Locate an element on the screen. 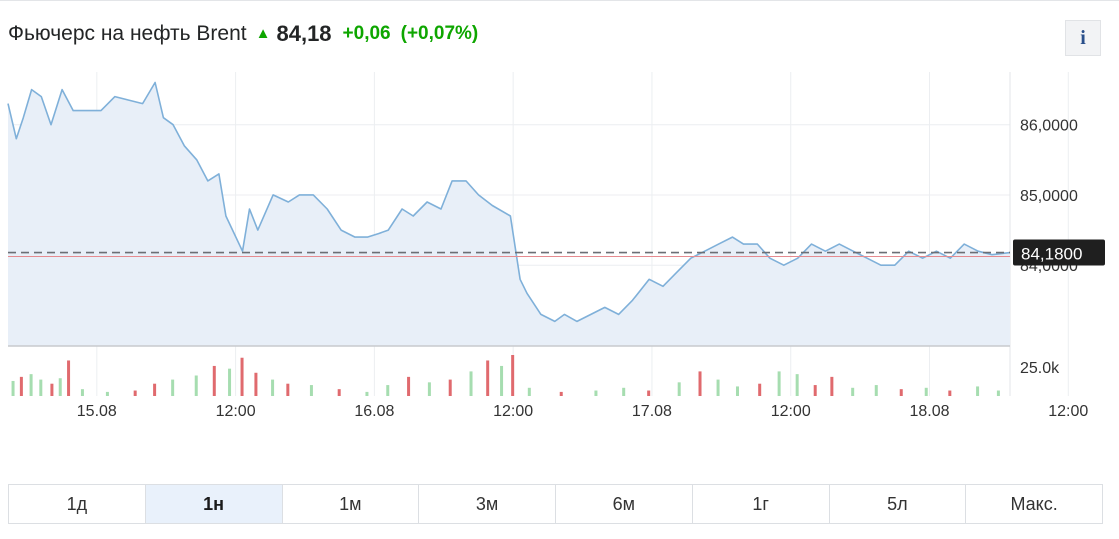 The width and height of the screenshot is (1119, 539). tab-3m: 3м is located at coordinates (487, 504).